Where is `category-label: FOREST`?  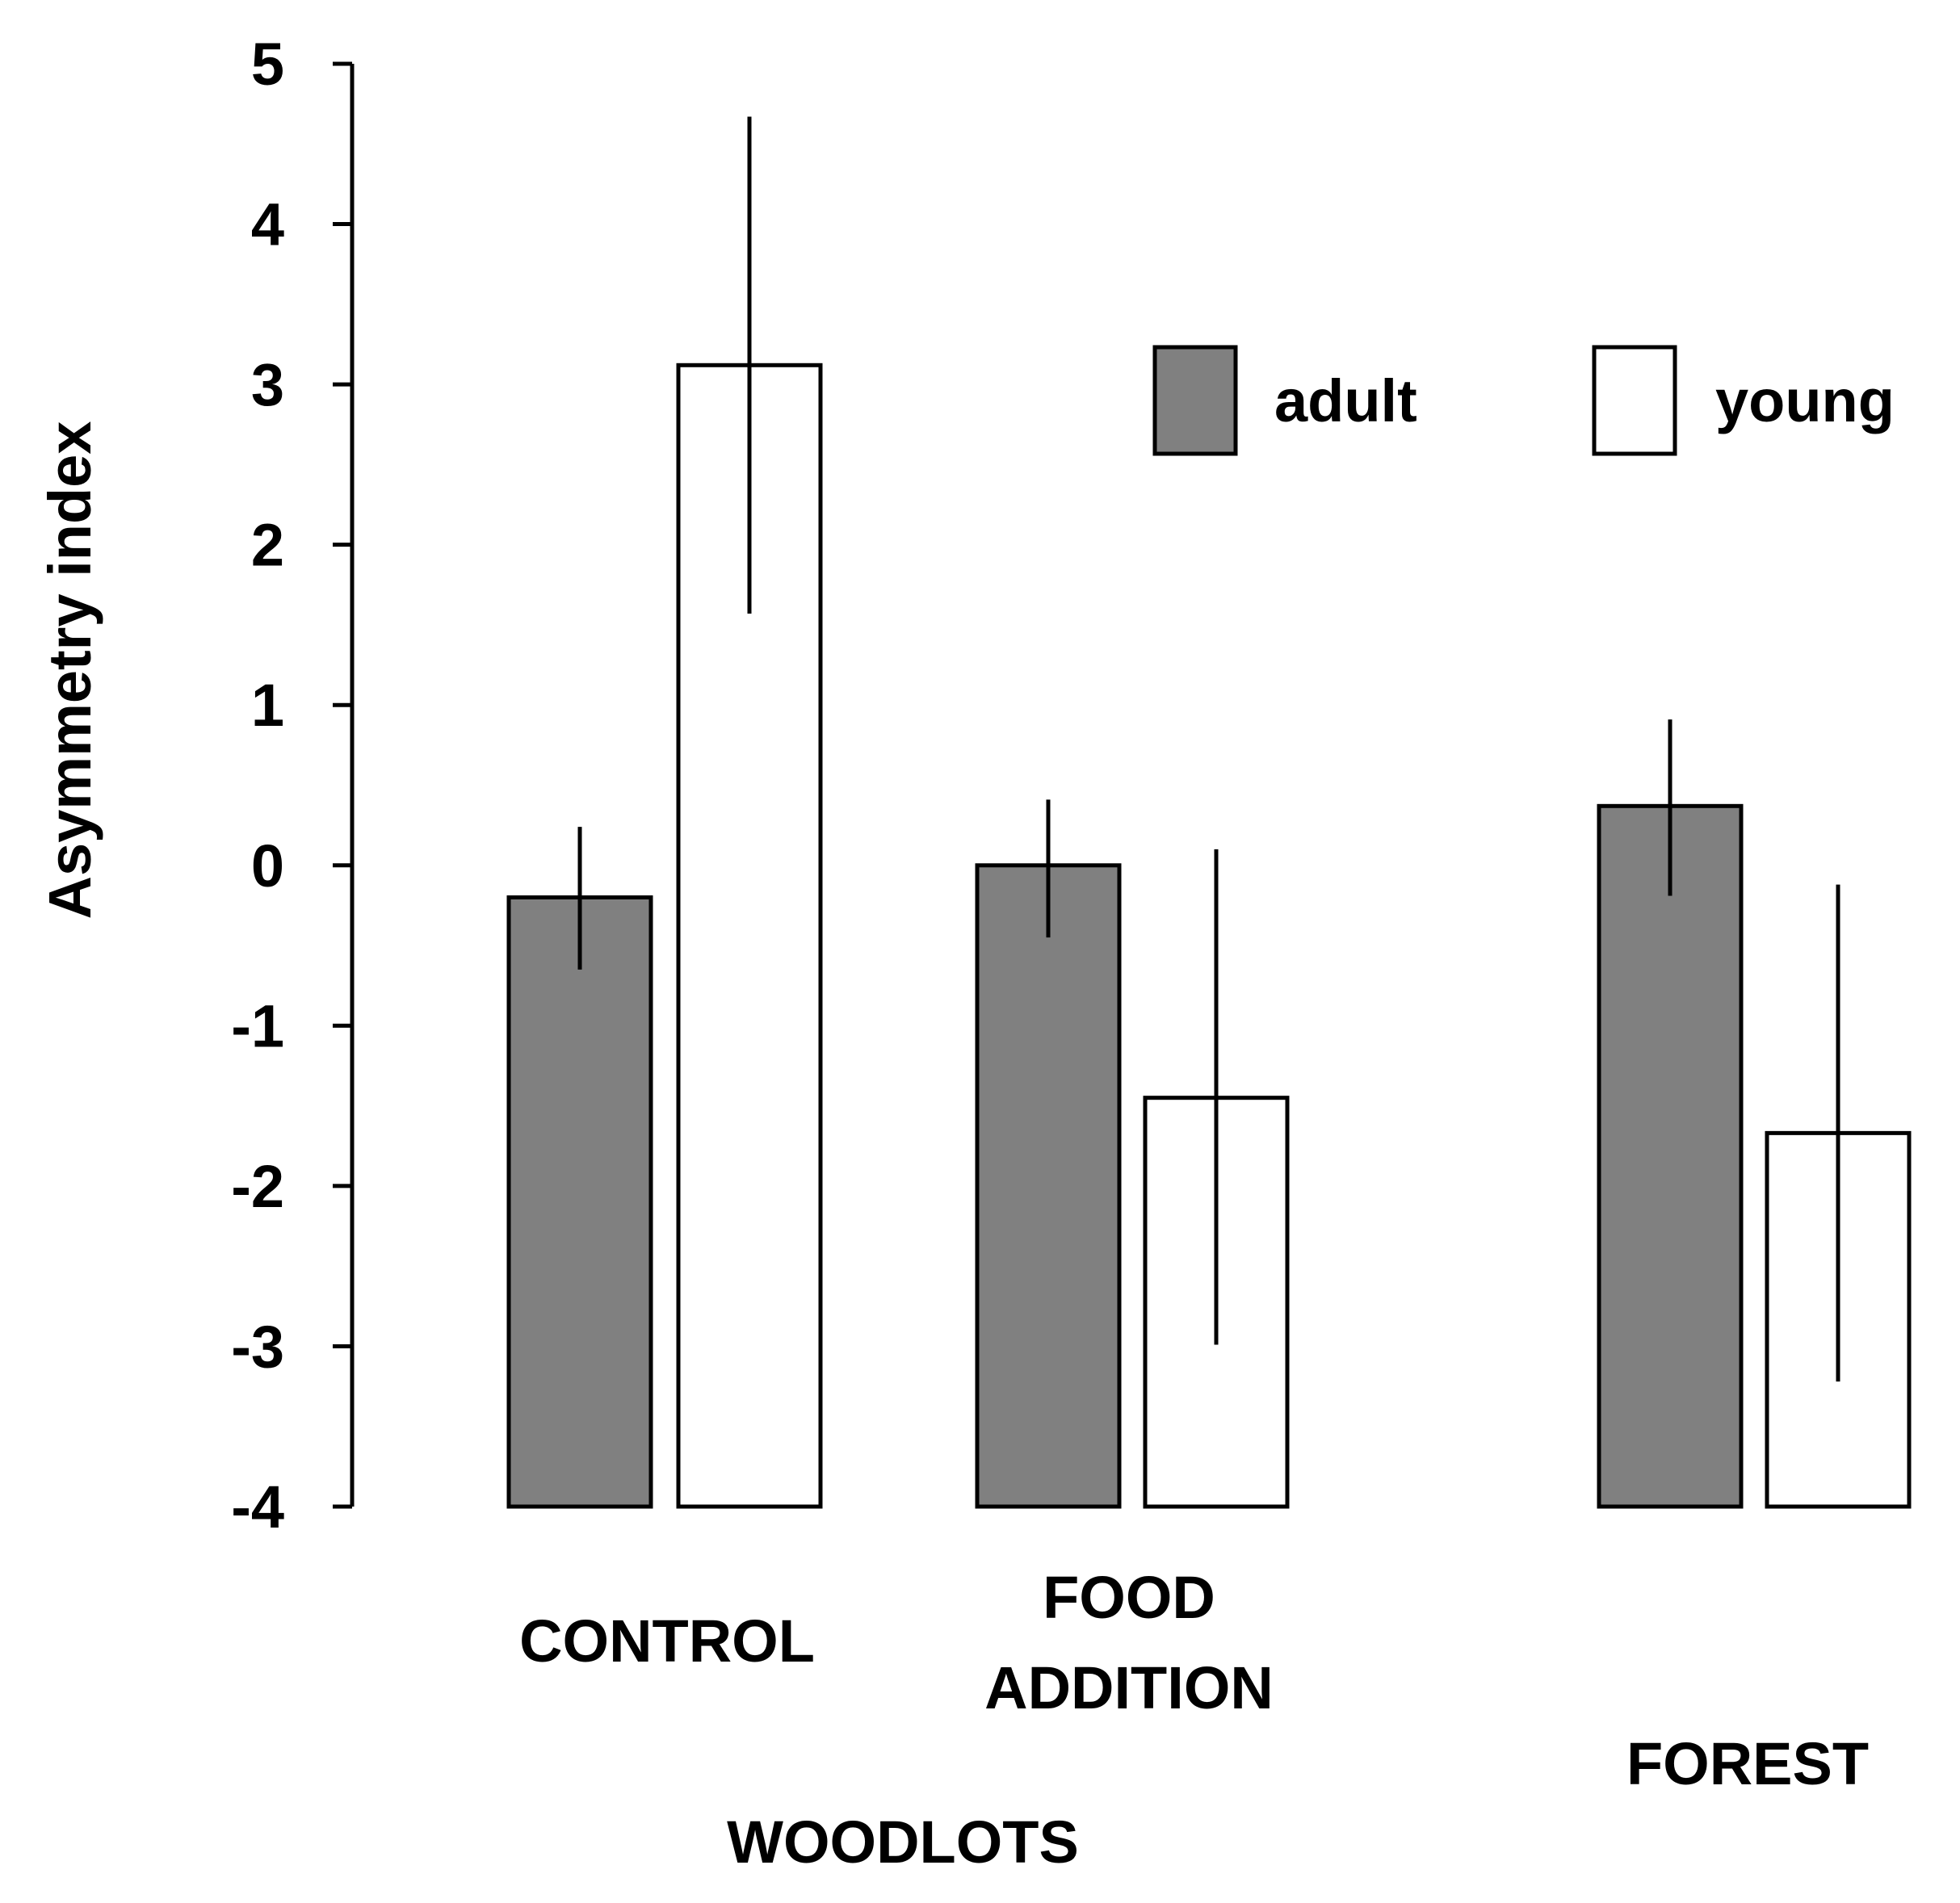 category-label: FOREST is located at coordinates (1747, 1763).